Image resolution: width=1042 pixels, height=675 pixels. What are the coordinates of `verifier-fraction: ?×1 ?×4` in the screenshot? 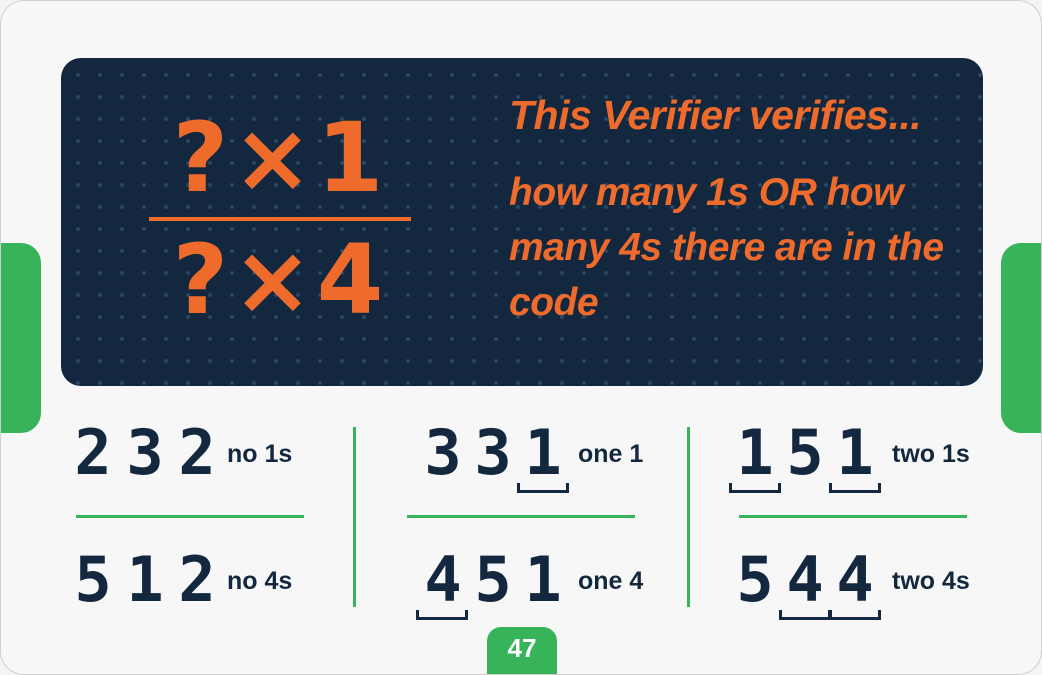 It's located at (280, 220).